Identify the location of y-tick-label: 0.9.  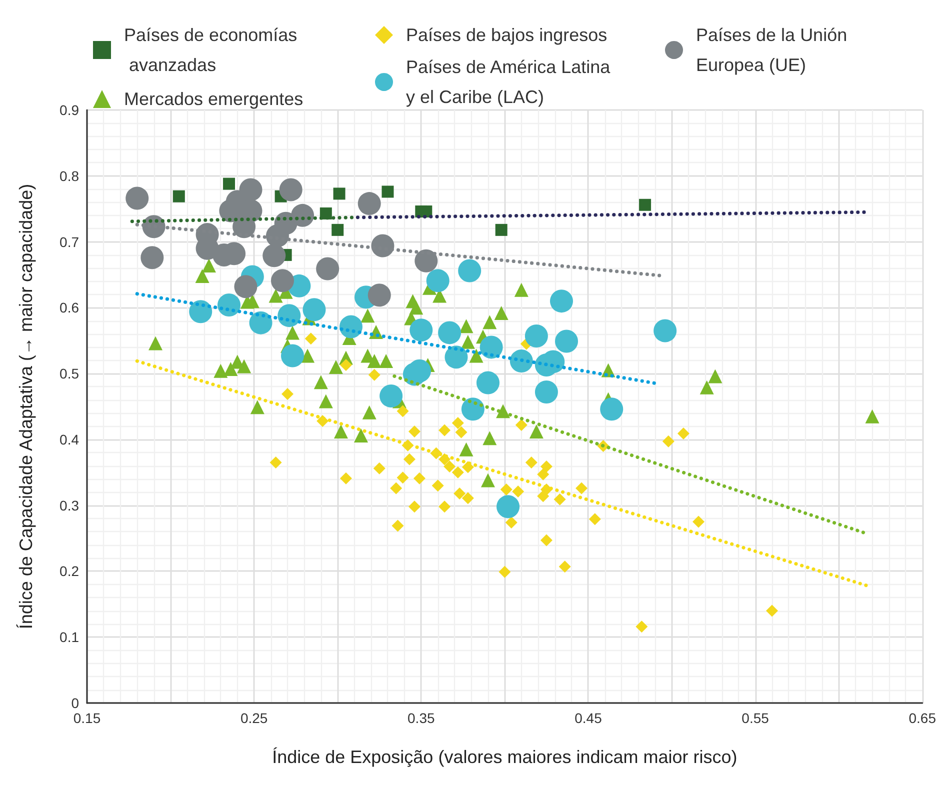
(70, 110).